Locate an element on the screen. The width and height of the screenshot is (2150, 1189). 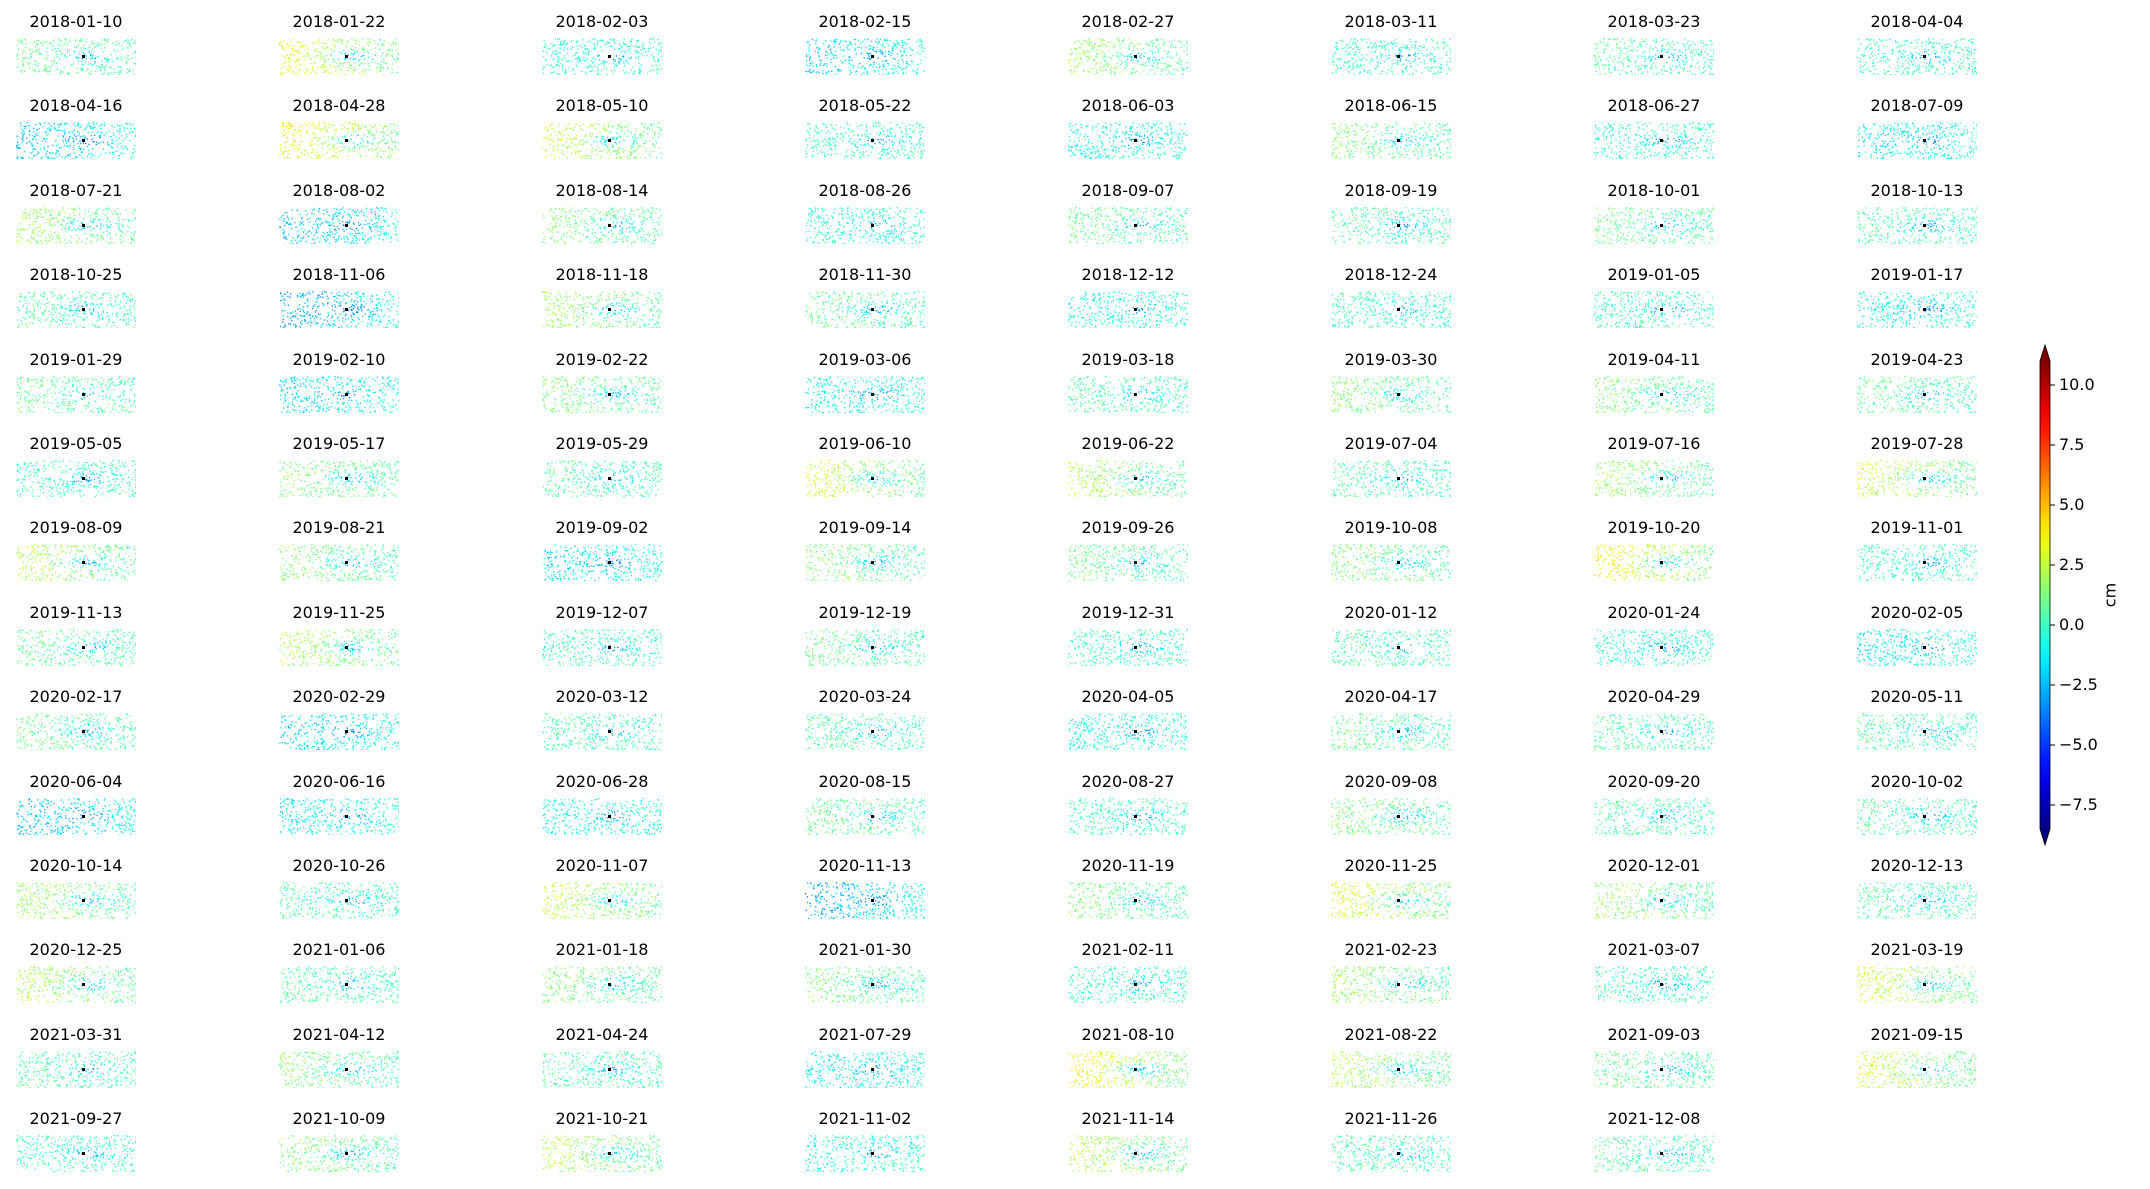
colorbar-tick-label: −5.0 is located at coordinates (2078, 745).